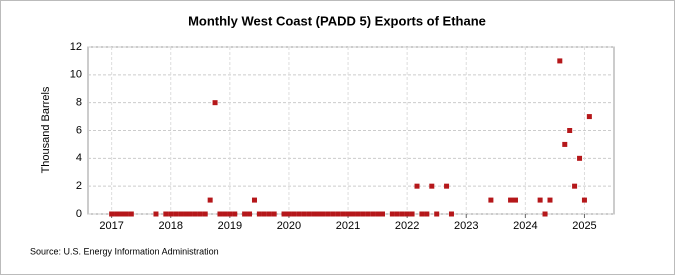 This screenshot has height=275, width=675. I want to click on x-tick-label: 2024, so click(525, 226).